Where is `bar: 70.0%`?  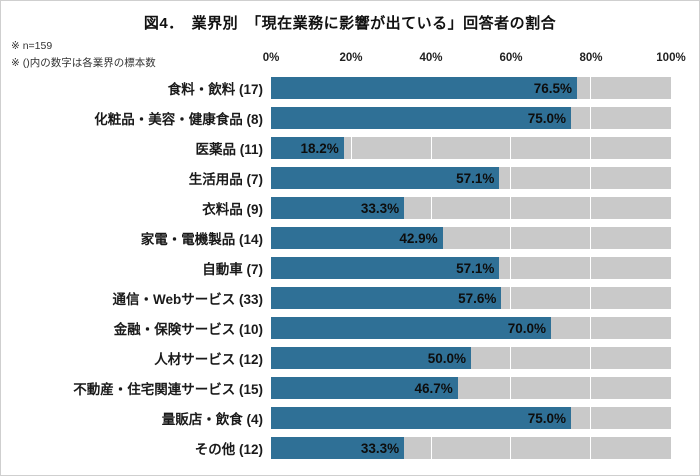
bar: 70.0% is located at coordinates (411, 328).